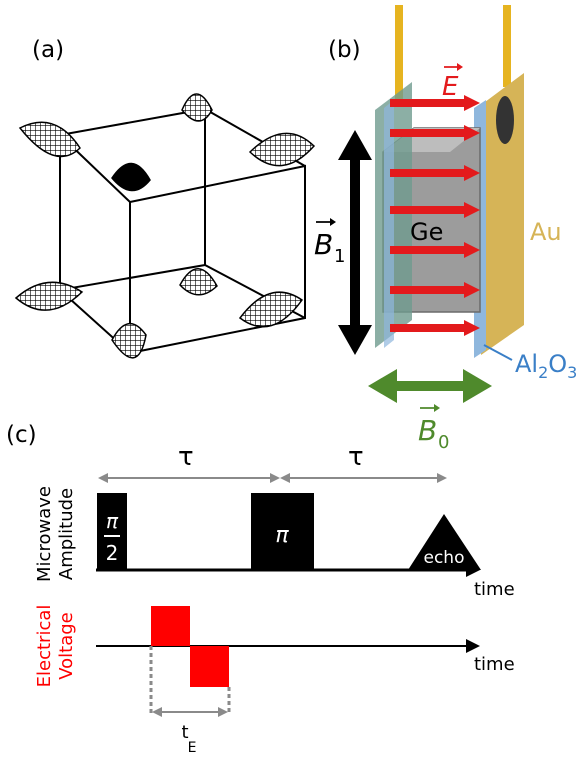 Image resolution: width=586 pixels, height=757 pixels. Describe the element at coordinates (170, 626) in the screenshot. I see `voltage-pulse-positive` at that location.